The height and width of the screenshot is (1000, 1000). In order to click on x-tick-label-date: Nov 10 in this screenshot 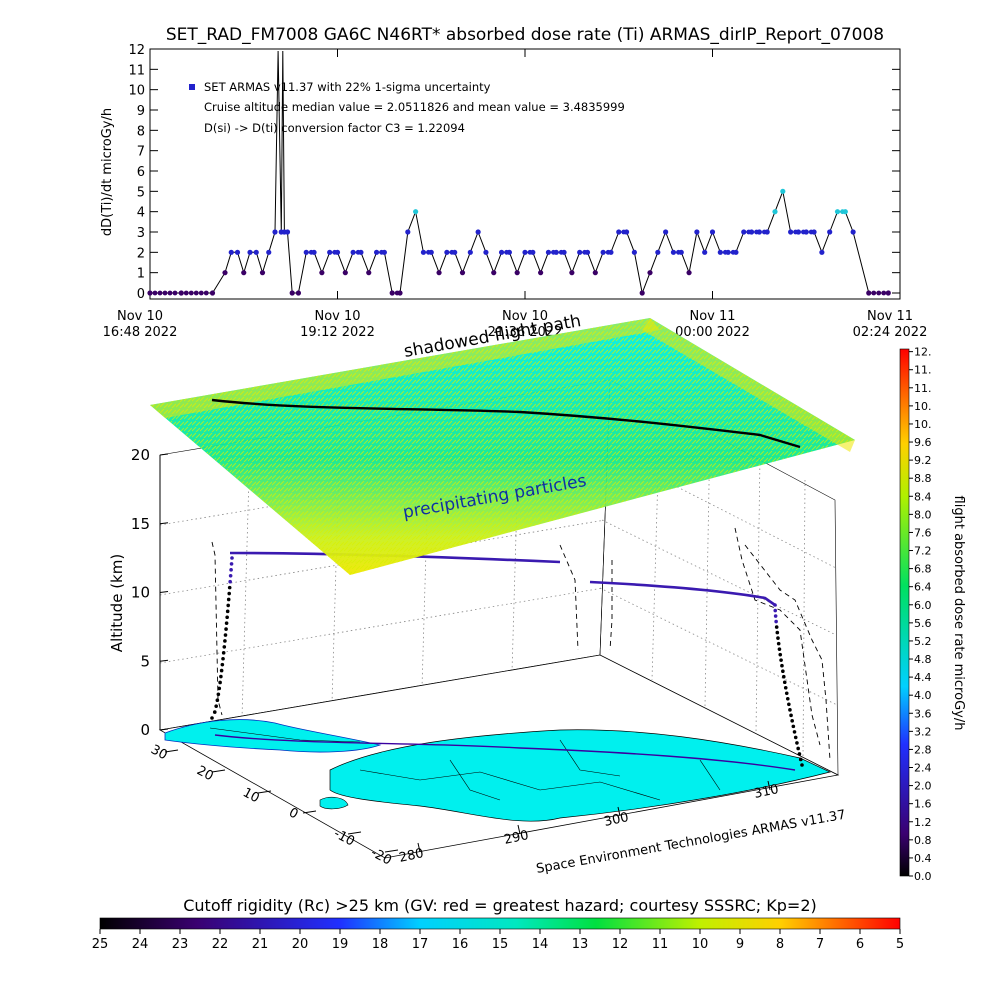, I will do `click(525, 316)`.